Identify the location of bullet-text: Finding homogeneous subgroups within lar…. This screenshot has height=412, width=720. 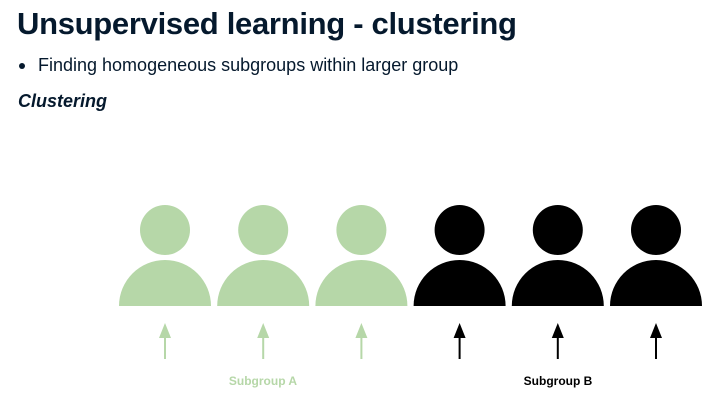
(248, 65).